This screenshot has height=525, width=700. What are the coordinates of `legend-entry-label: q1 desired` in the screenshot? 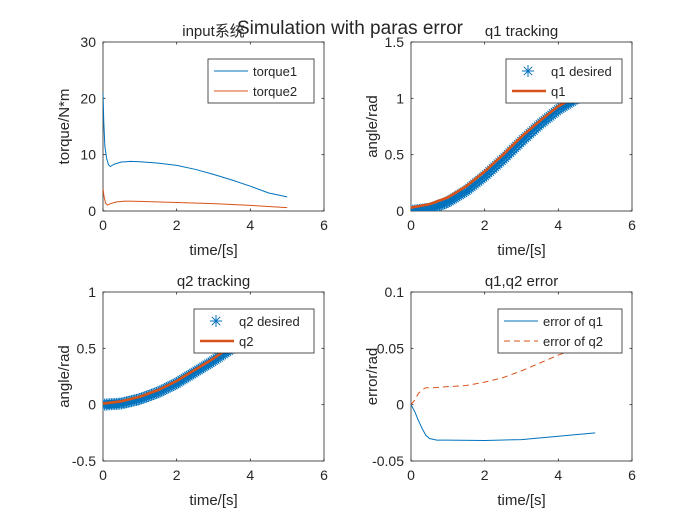 It's located at (581, 71).